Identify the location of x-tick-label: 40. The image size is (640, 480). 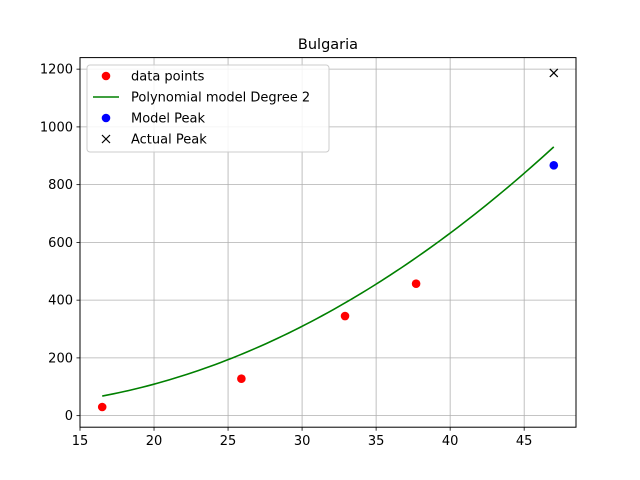
(450, 441).